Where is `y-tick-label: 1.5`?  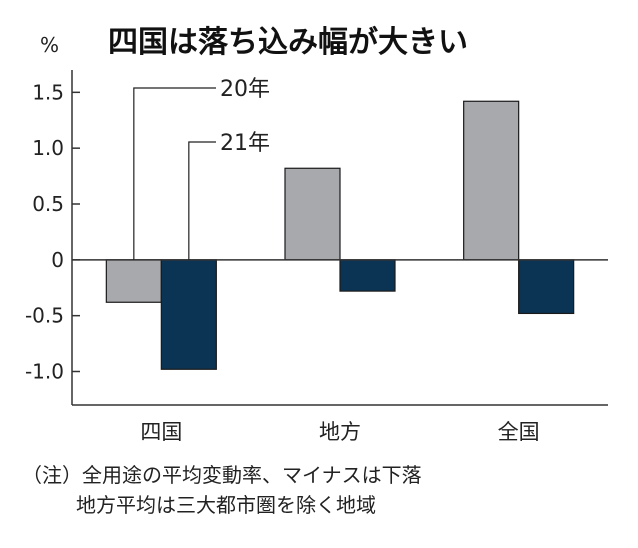
y-tick-label: 1.5 is located at coordinates (48, 92).